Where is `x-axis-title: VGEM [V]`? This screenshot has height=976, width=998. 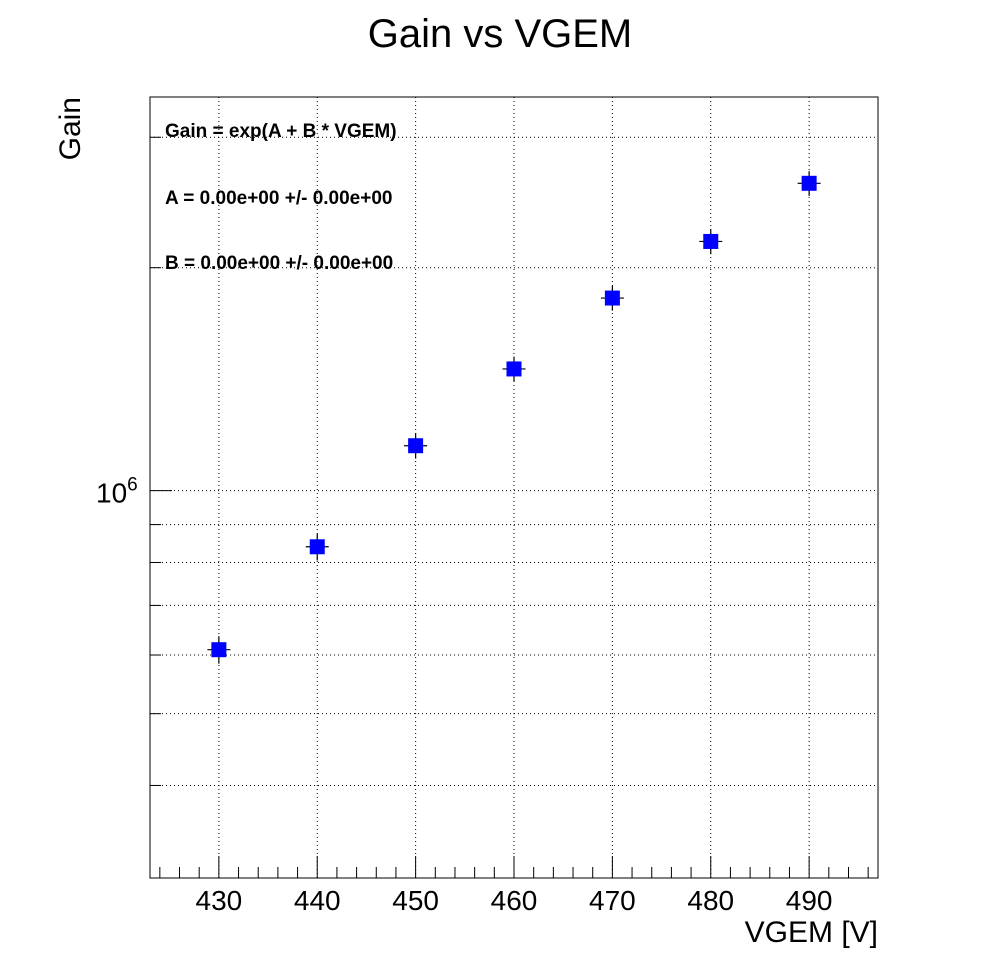 x-axis-title: VGEM [V] is located at coordinates (811, 932).